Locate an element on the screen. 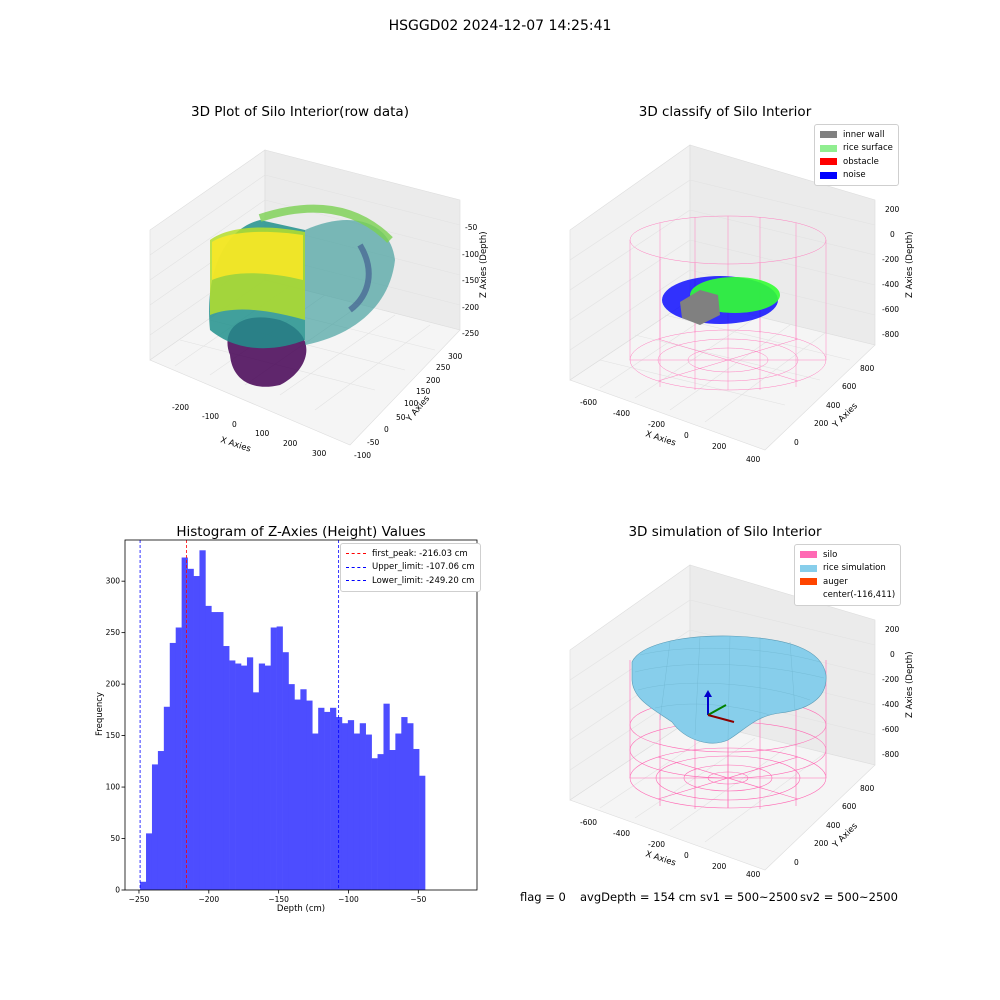 This screenshot has height=1000, width=1000. classify-x-tick: -400 is located at coordinates (621, 413).